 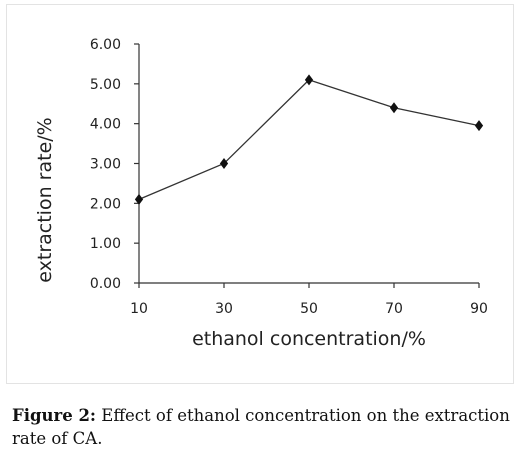 What do you see at coordinates (105, 165) in the screenshot?
I see `y-tick-label: 3.00` at bounding box center [105, 165].